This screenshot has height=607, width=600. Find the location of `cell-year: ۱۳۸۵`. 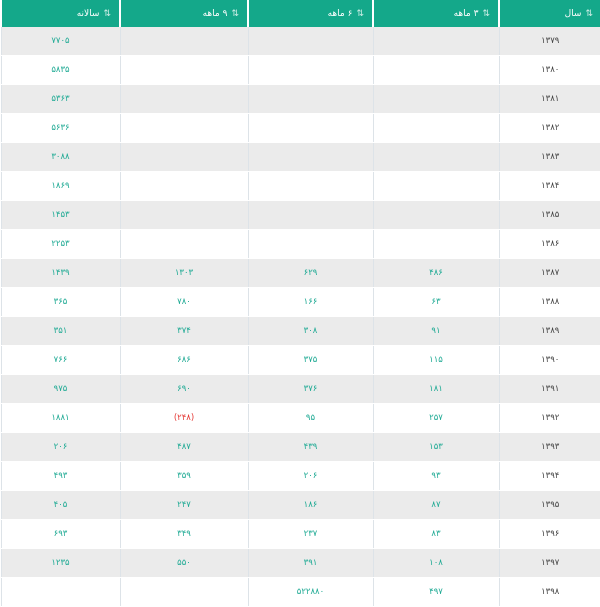

cell-year: ۱۳۸۵ is located at coordinates (549, 215).